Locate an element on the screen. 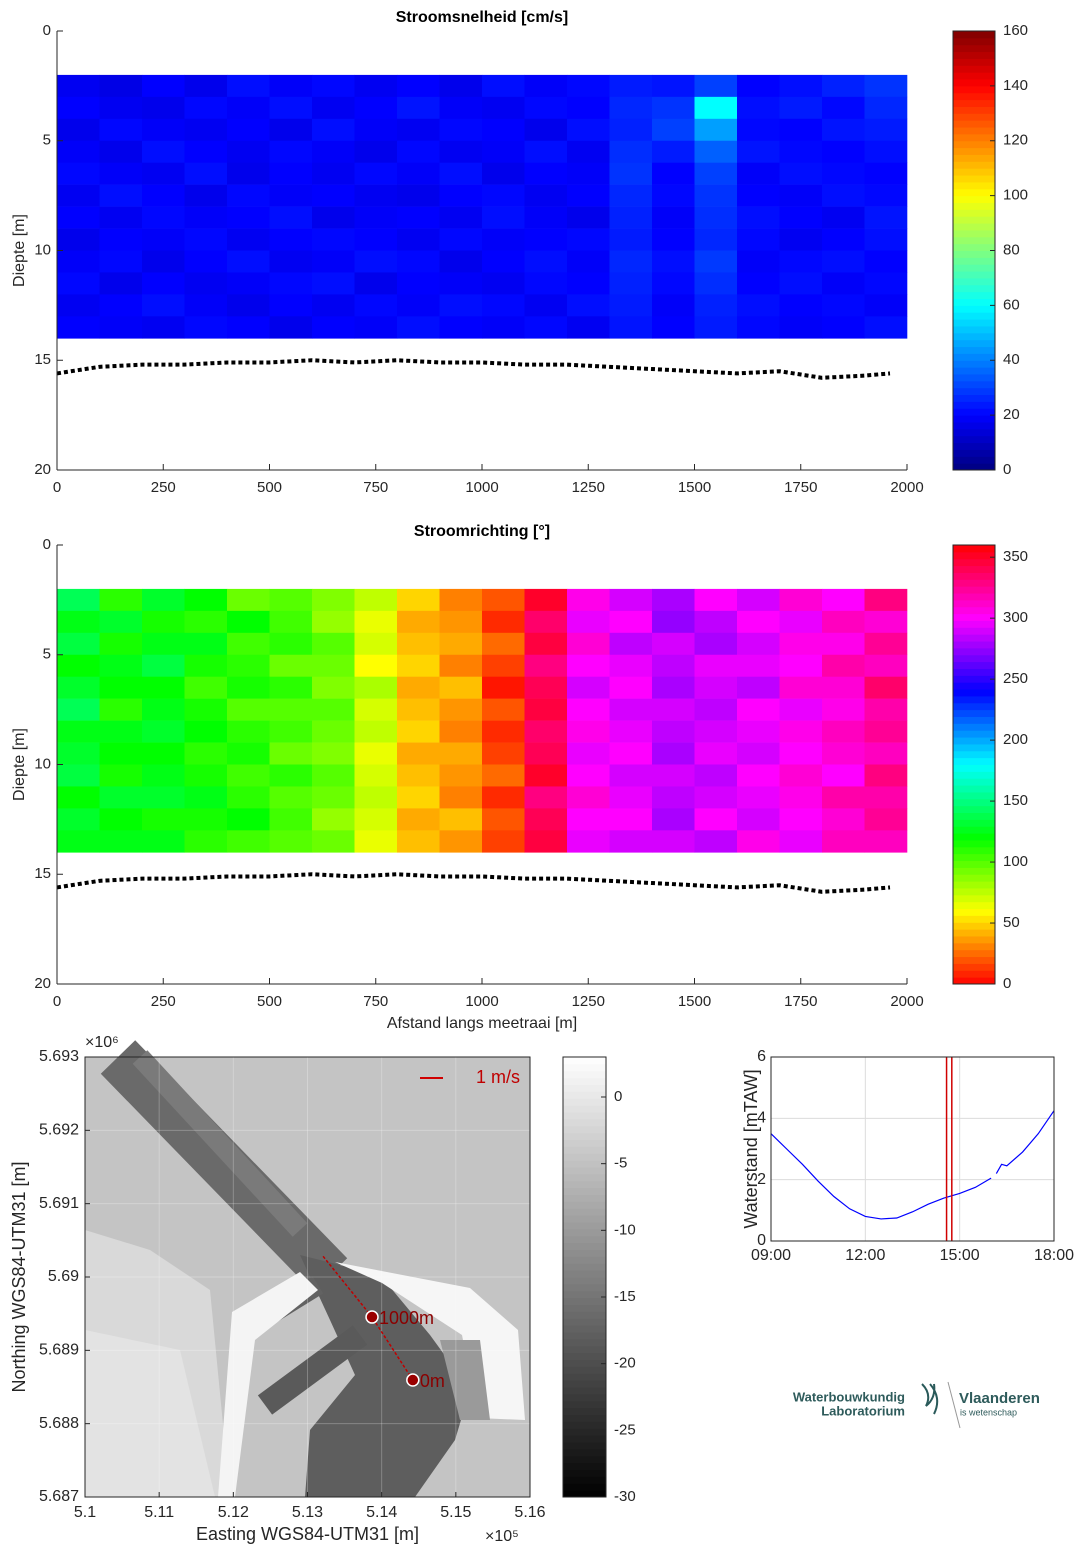 The image size is (1081, 1553). y-tick-label: 5.687 is located at coordinates (59, 1496).